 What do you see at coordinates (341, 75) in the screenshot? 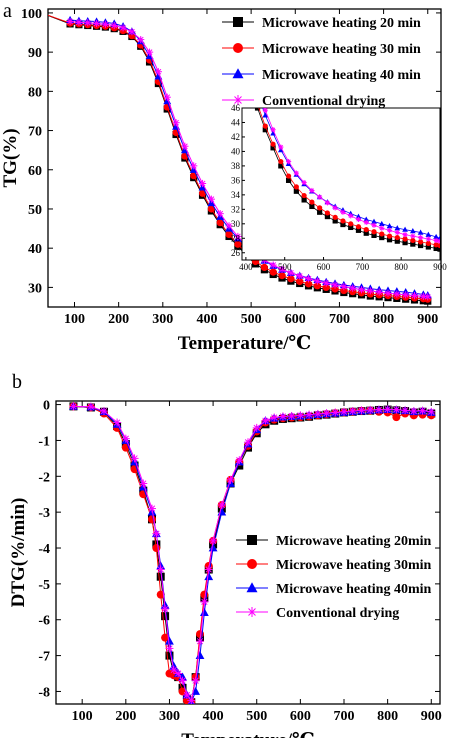
I see `legend-label: Microwave heating 40 min` at bounding box center [341, 75].